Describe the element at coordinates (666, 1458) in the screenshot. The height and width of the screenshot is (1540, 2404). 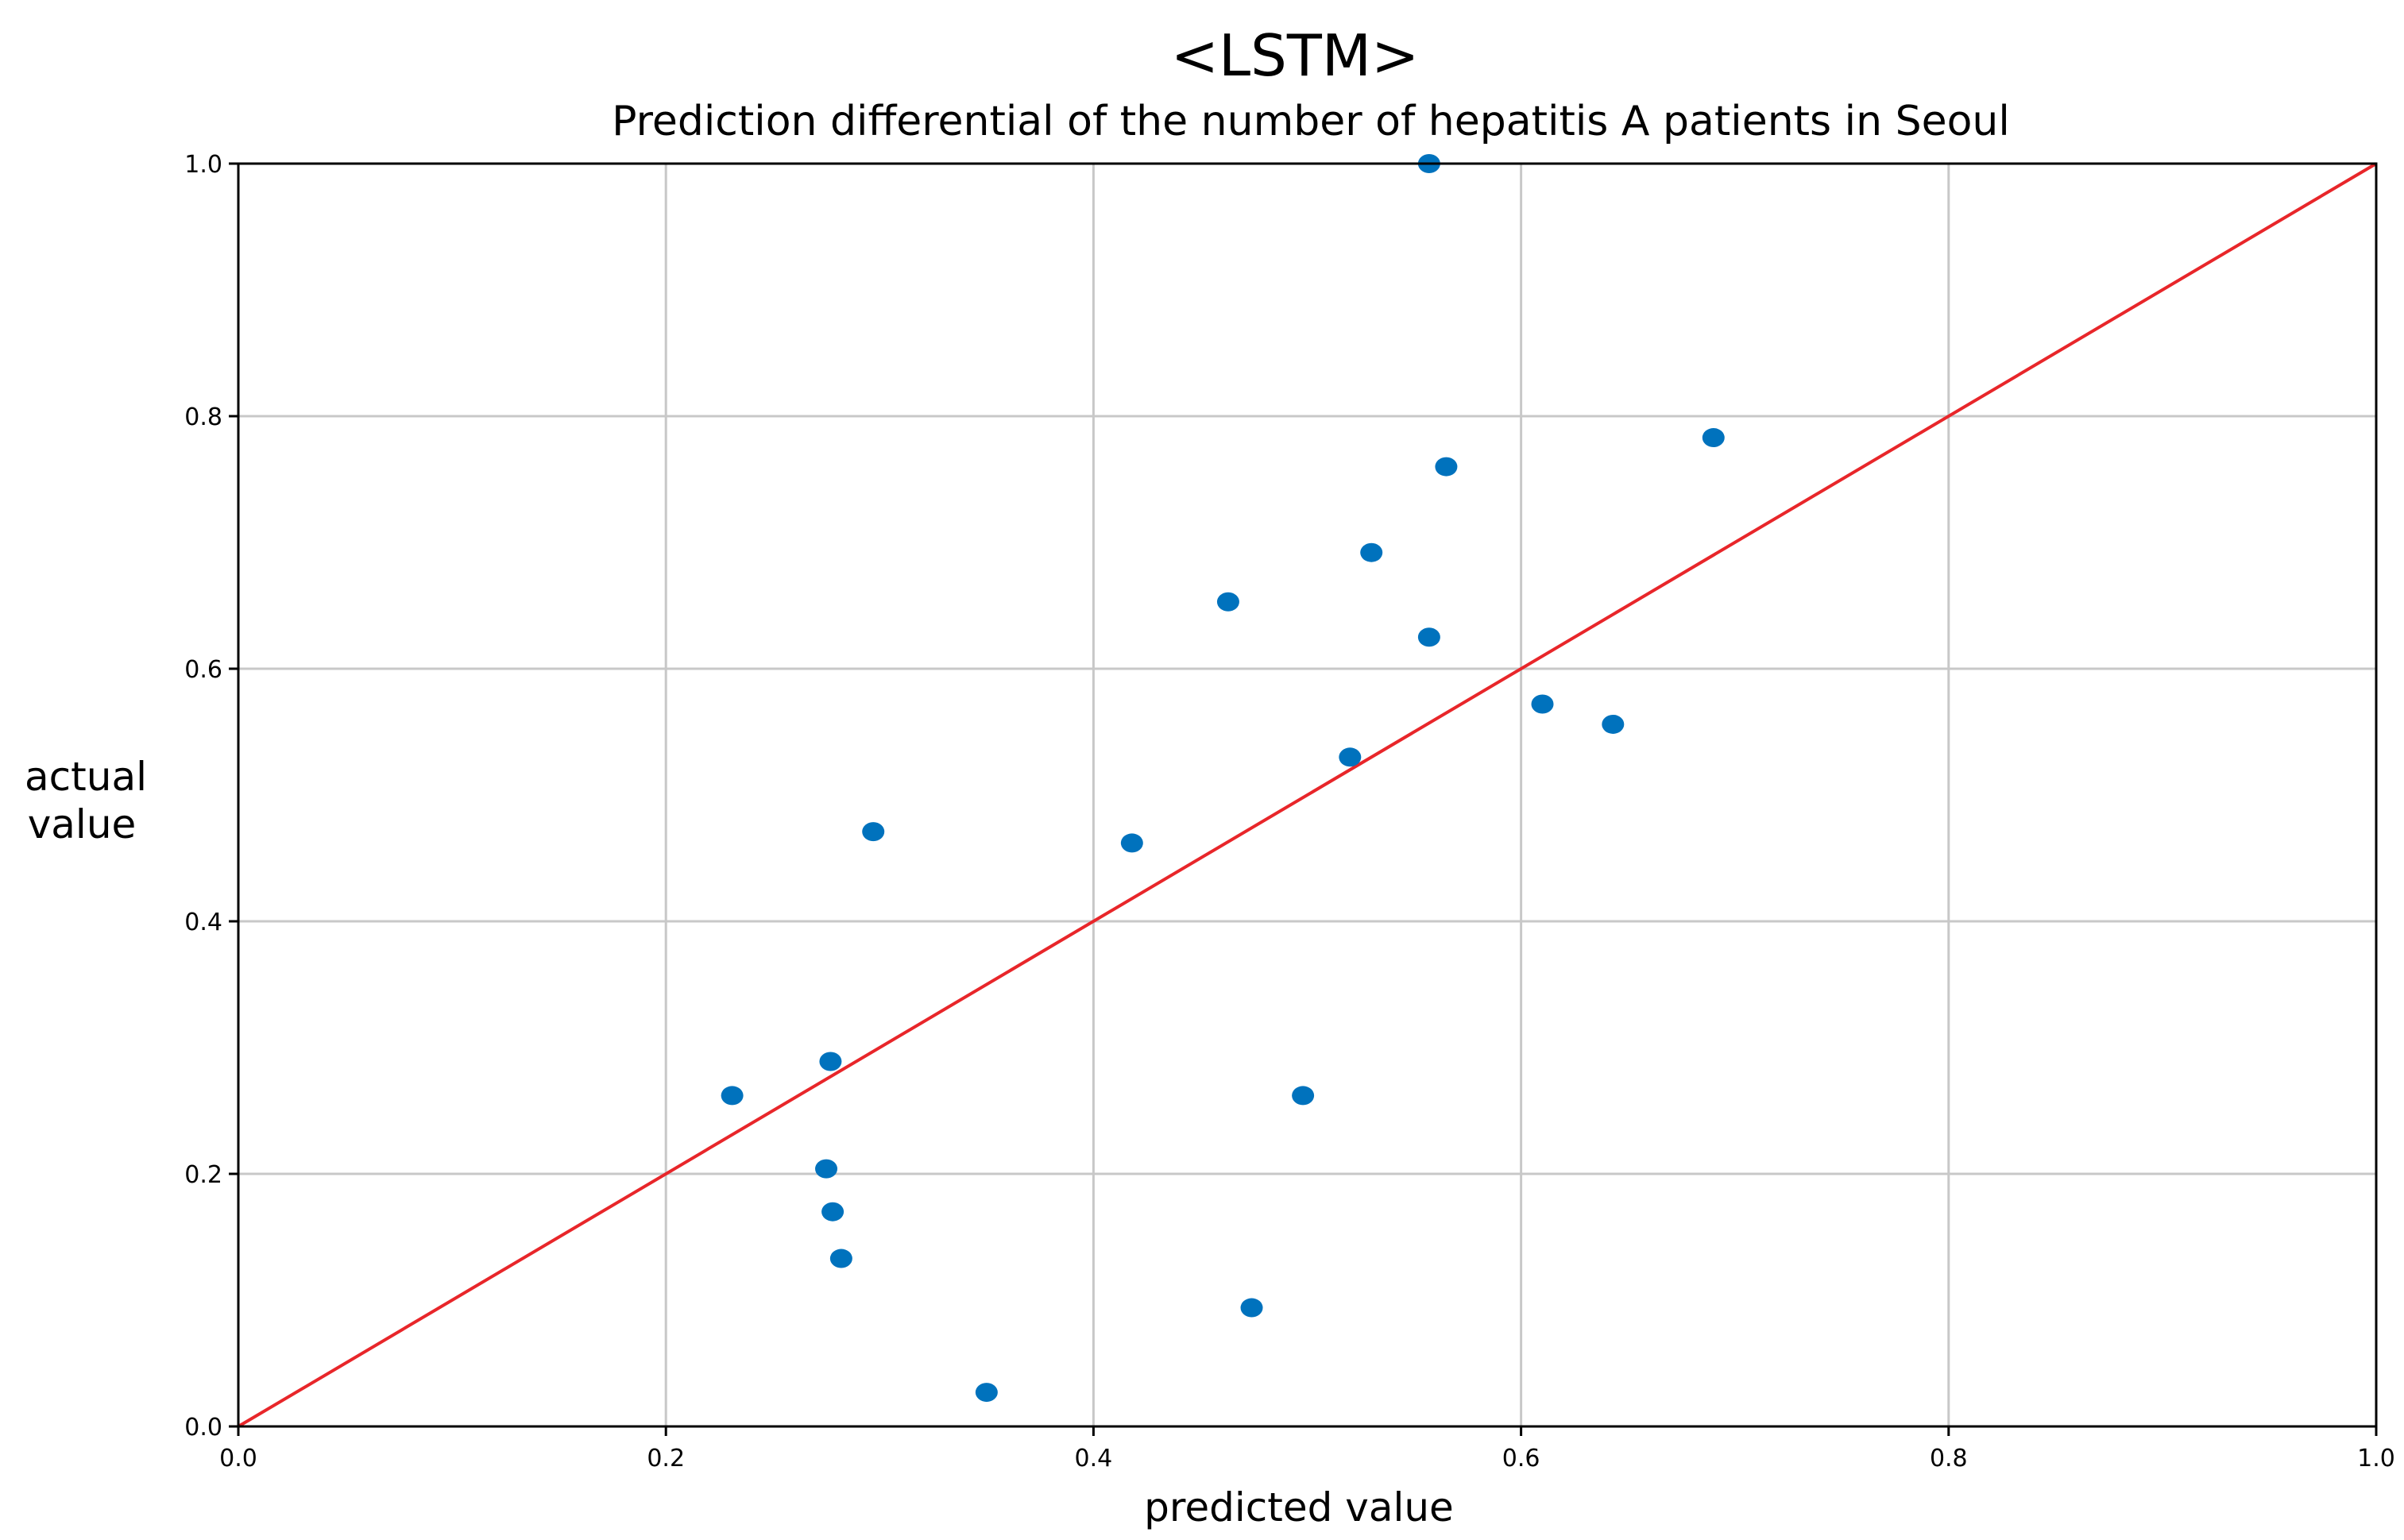
I see `x-tick-label: 0.2` at that location.